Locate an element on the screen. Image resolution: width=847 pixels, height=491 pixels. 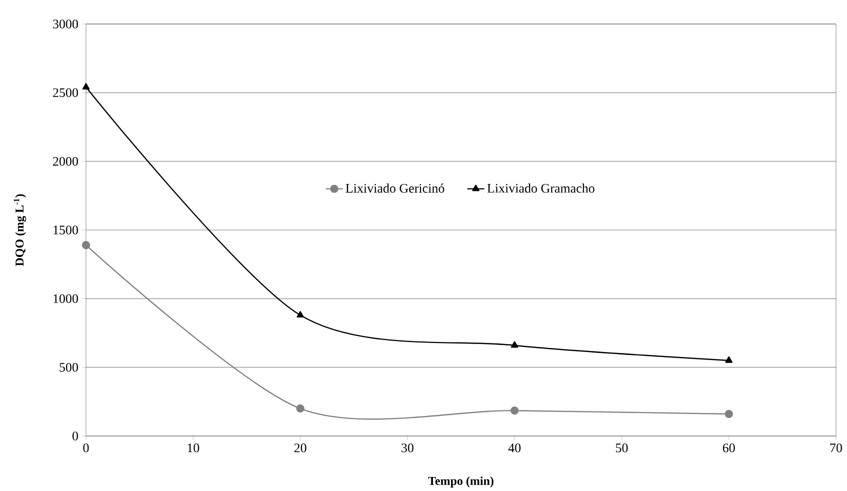
x-tick-label: 60 is located at coordinates (728, 448).